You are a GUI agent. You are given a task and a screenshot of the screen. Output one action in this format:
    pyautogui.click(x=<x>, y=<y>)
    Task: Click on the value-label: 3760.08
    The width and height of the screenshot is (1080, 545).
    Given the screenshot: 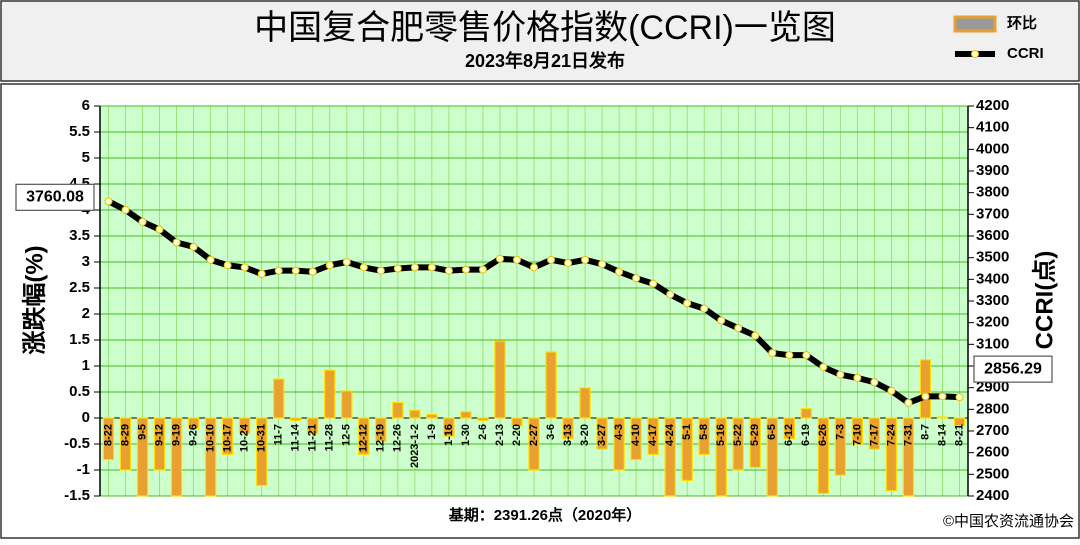 What is the action you would take?
    pyautogui.click(x=55, y=197)
    